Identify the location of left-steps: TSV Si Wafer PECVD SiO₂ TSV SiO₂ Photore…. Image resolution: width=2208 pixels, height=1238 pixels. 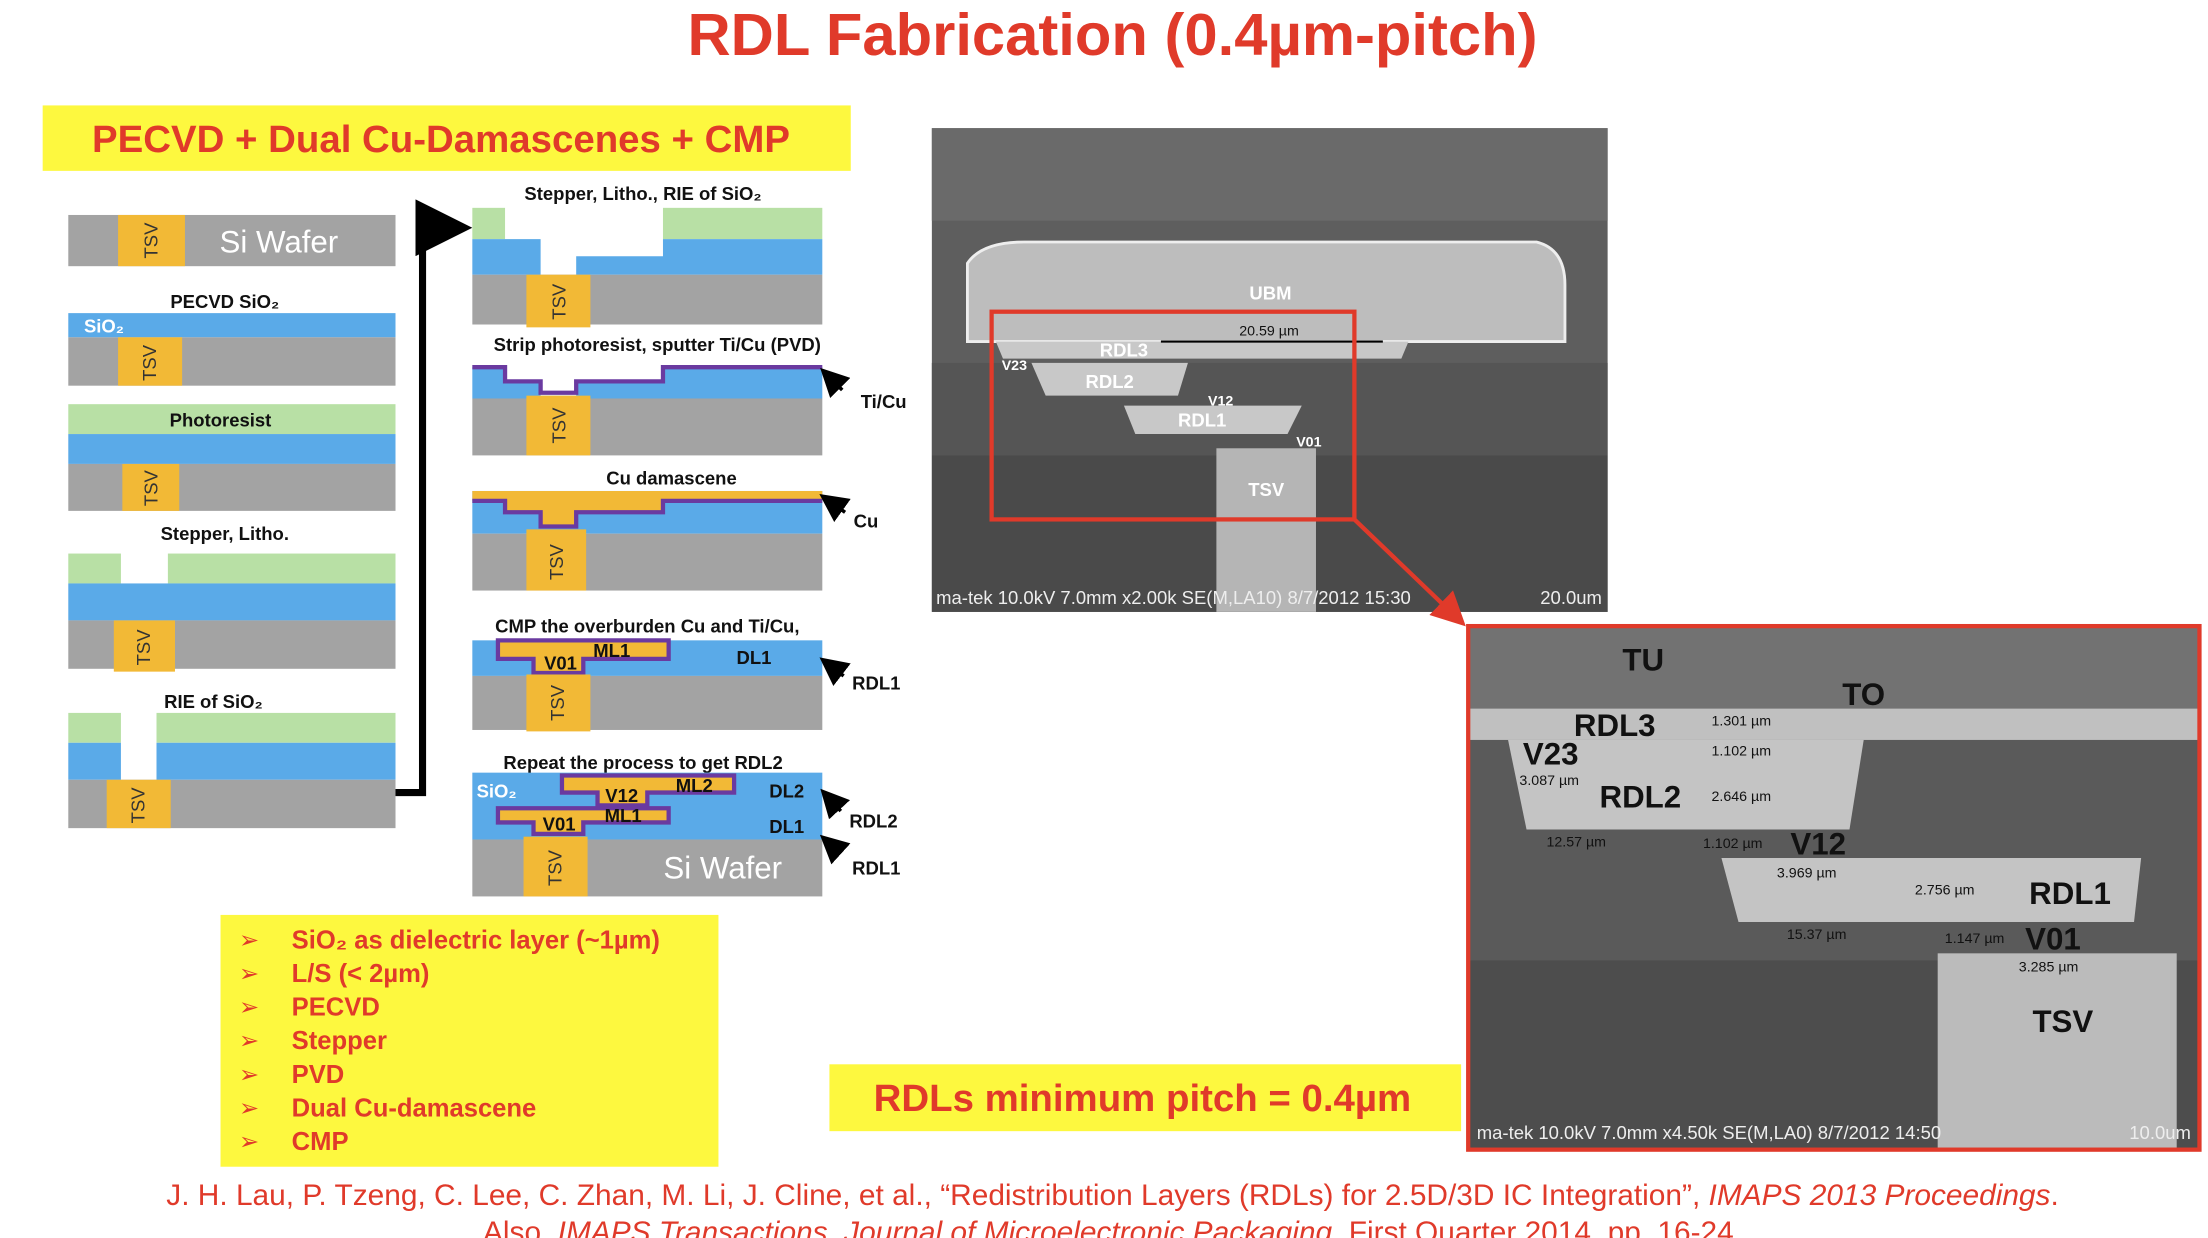
(232, 521).